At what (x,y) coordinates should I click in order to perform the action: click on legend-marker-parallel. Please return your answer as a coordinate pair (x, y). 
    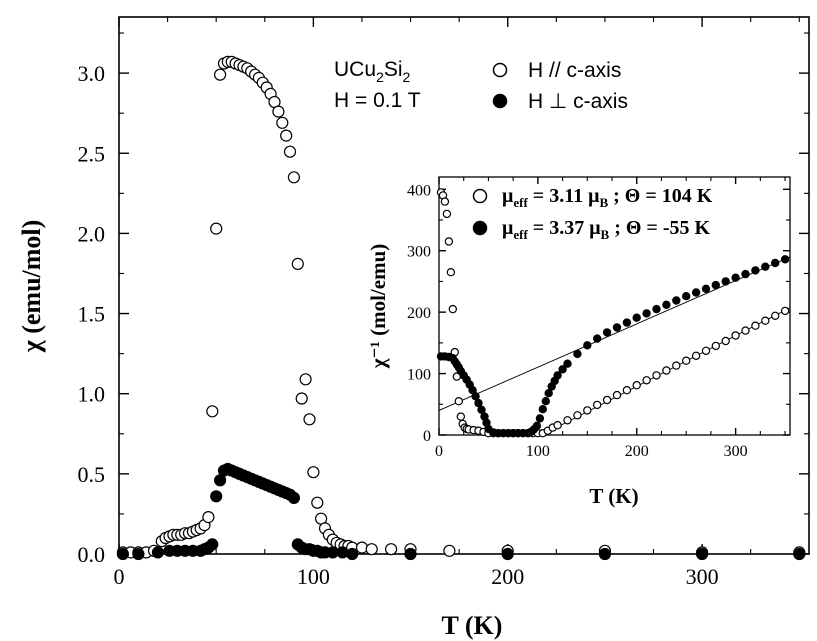
    Looking at the image, I should click on (500, 70).